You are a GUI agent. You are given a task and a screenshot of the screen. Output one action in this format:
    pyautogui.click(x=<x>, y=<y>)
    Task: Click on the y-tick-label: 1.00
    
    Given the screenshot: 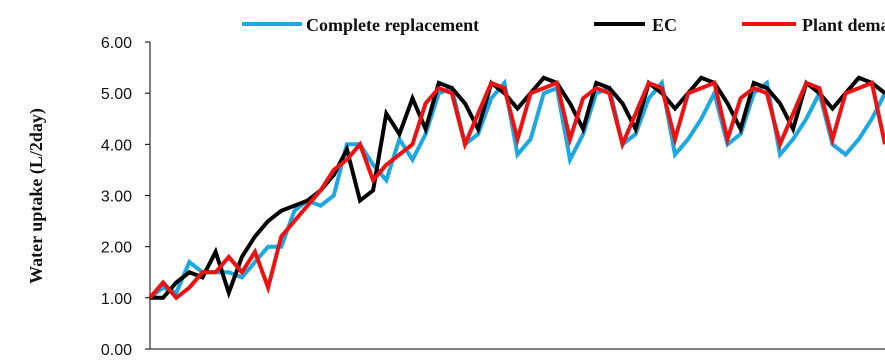 What is the action you would take?
    pyautogui.click(x=116, y=299)
    